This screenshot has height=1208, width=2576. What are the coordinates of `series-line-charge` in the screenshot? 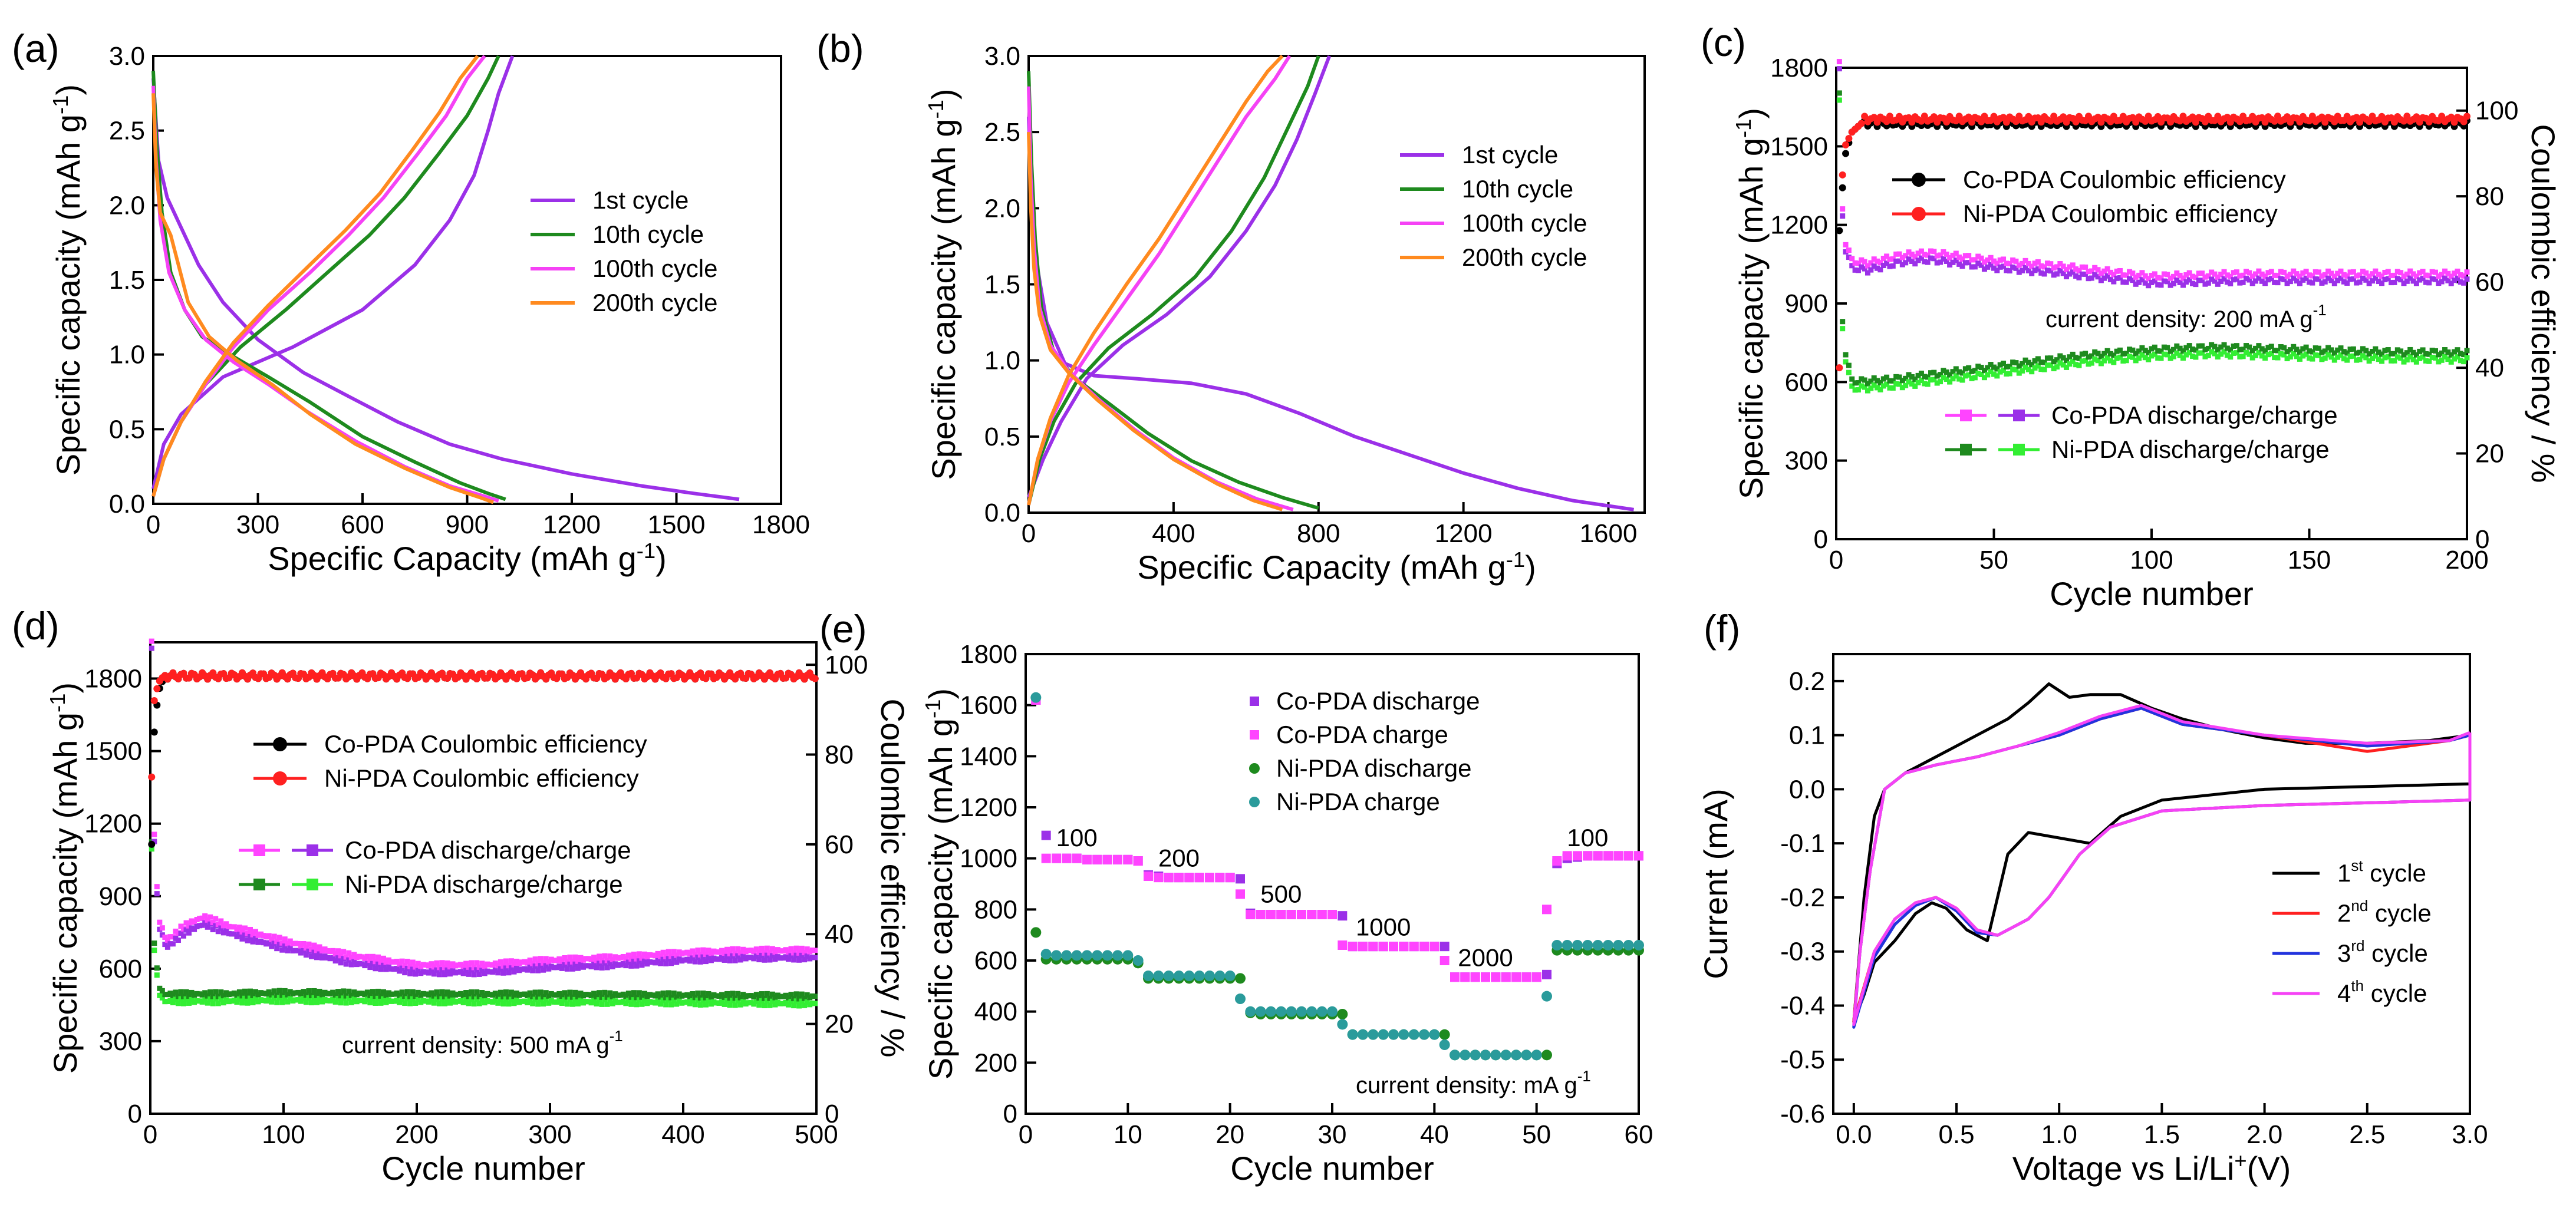 It's located at (1159, 280).